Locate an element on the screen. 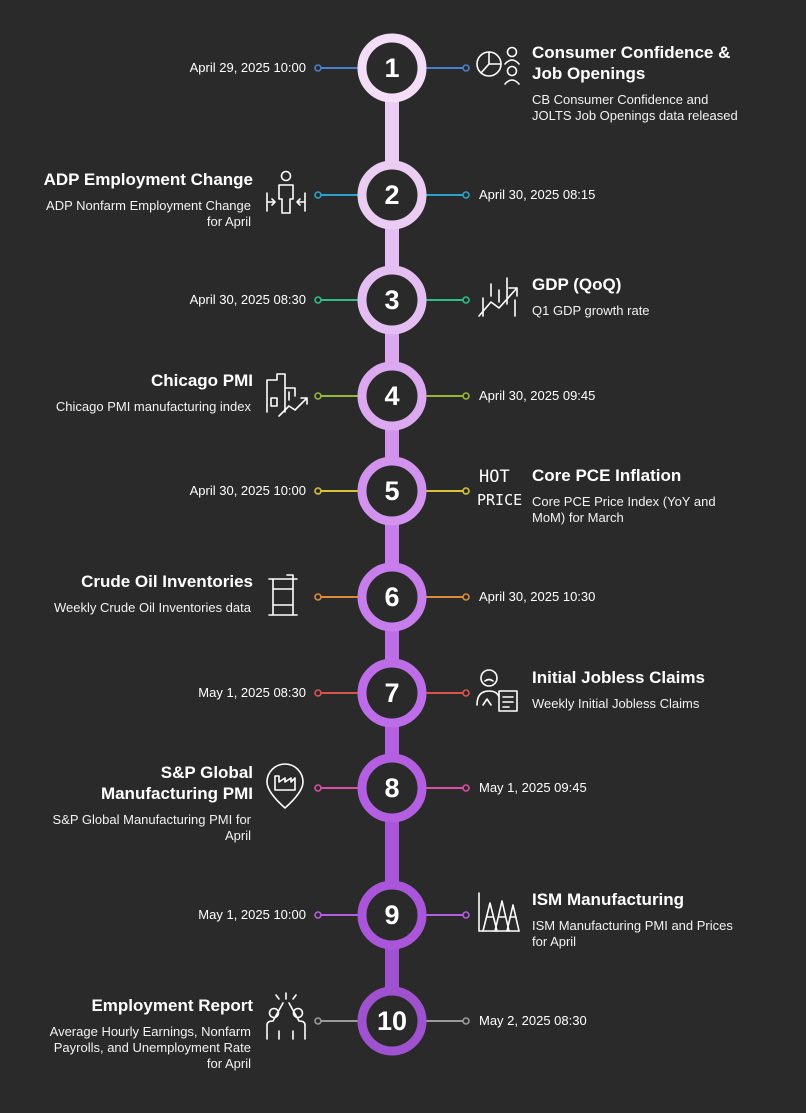 The height and width of the screenshot is (1113, 806). event-date: May 1, 2025 09:45 is located at coordinates (533, 787).